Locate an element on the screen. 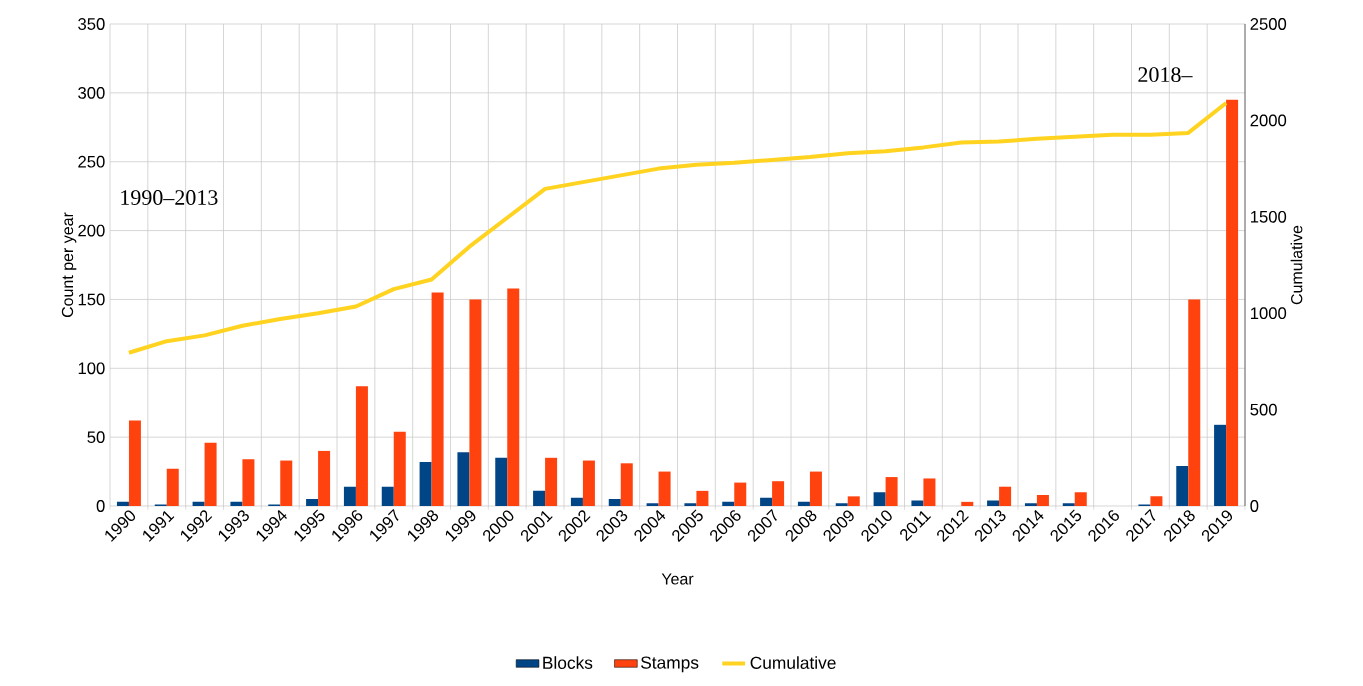  y-tick-label: 300 is located at coordinates (91, 92).